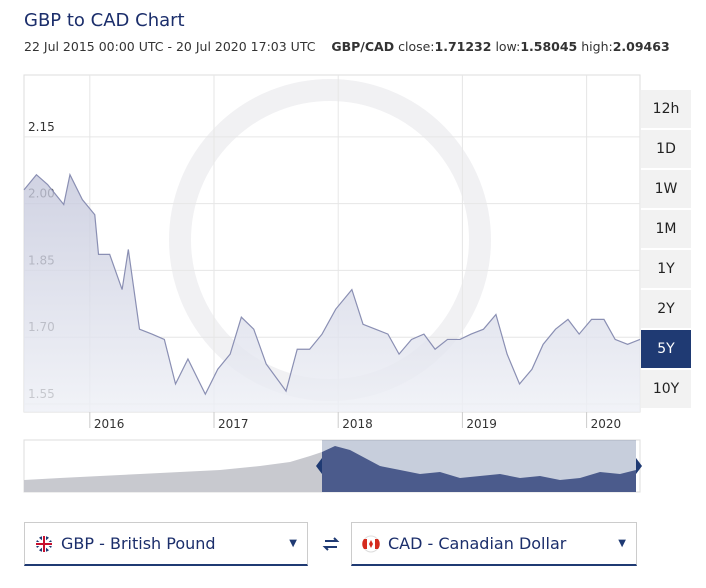  What do you see at coordinates (549, 46) in the screenshot?
I see `stat-value: 1.58045` at bounding box center [549, 46].